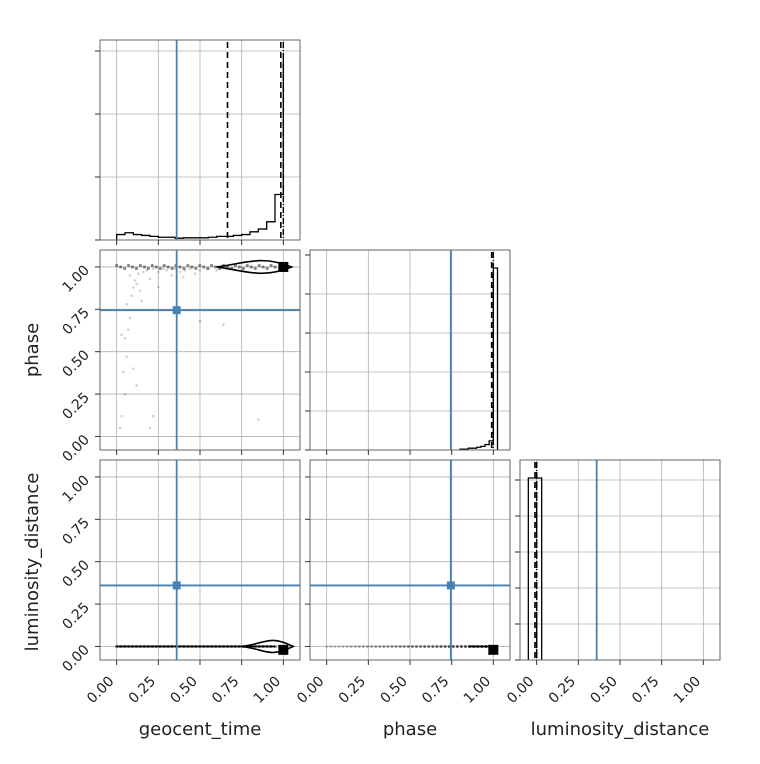  What do you see at coordinates (479, 358) in the screenshot?
I see `panel-phase-histogram` at bounding box center [479, 358].